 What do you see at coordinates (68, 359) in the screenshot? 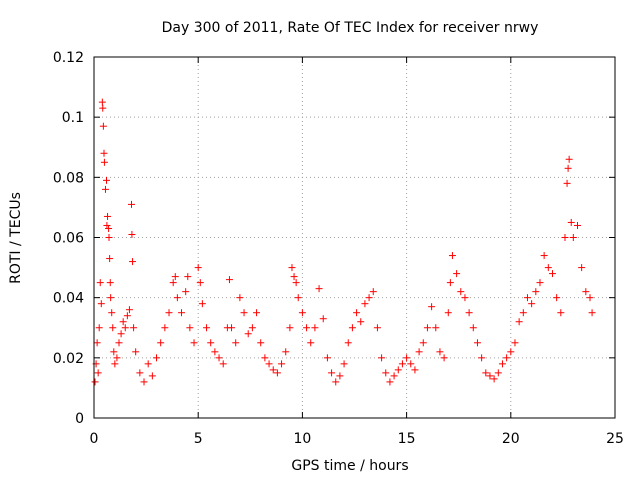
I see `y-tick-label: 0.02` at bounding box center [68, 359].